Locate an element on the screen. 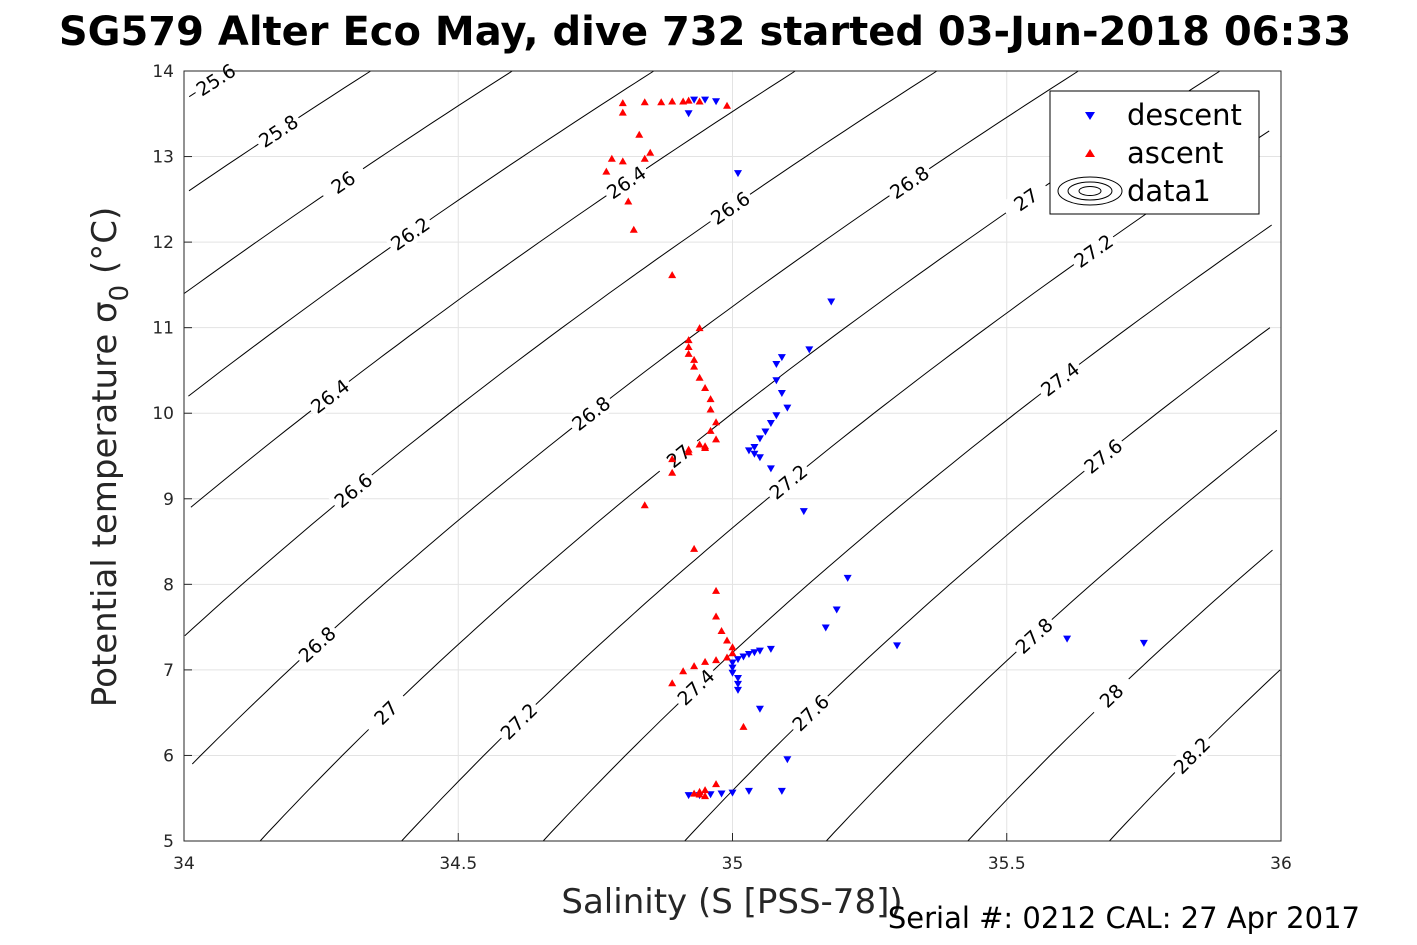 The image size is (1417, 945). x-tick-label: 35 is located at coordinates (733, 864).